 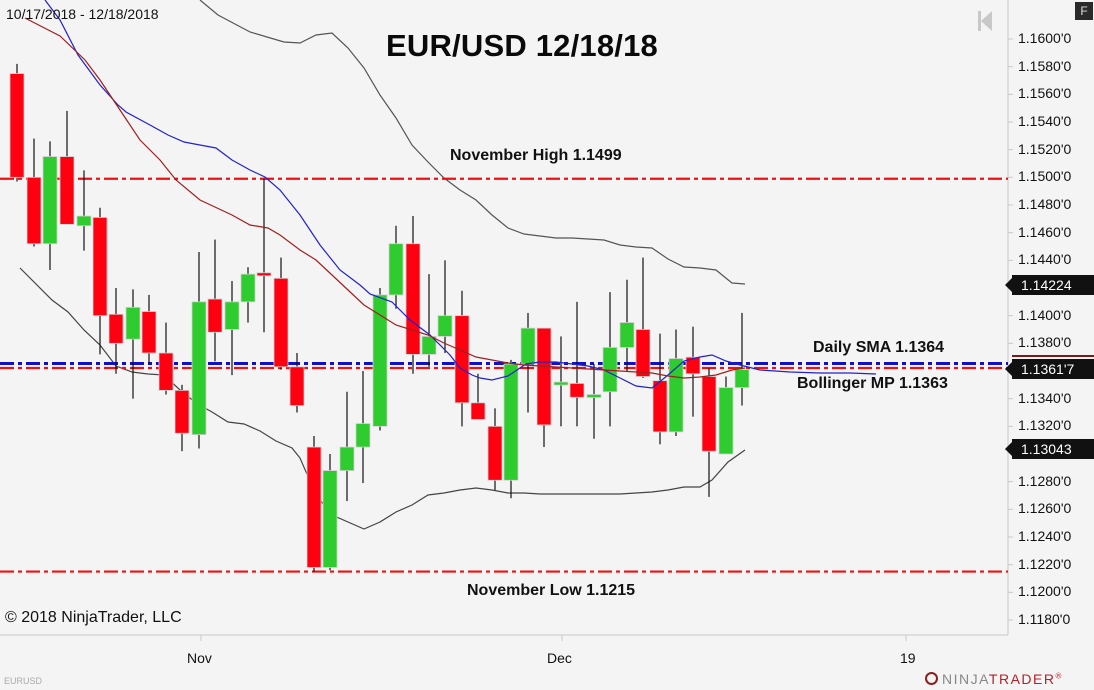 I want to click on y-axis-label: 1.1380'0, so click(x=1045, y=342).